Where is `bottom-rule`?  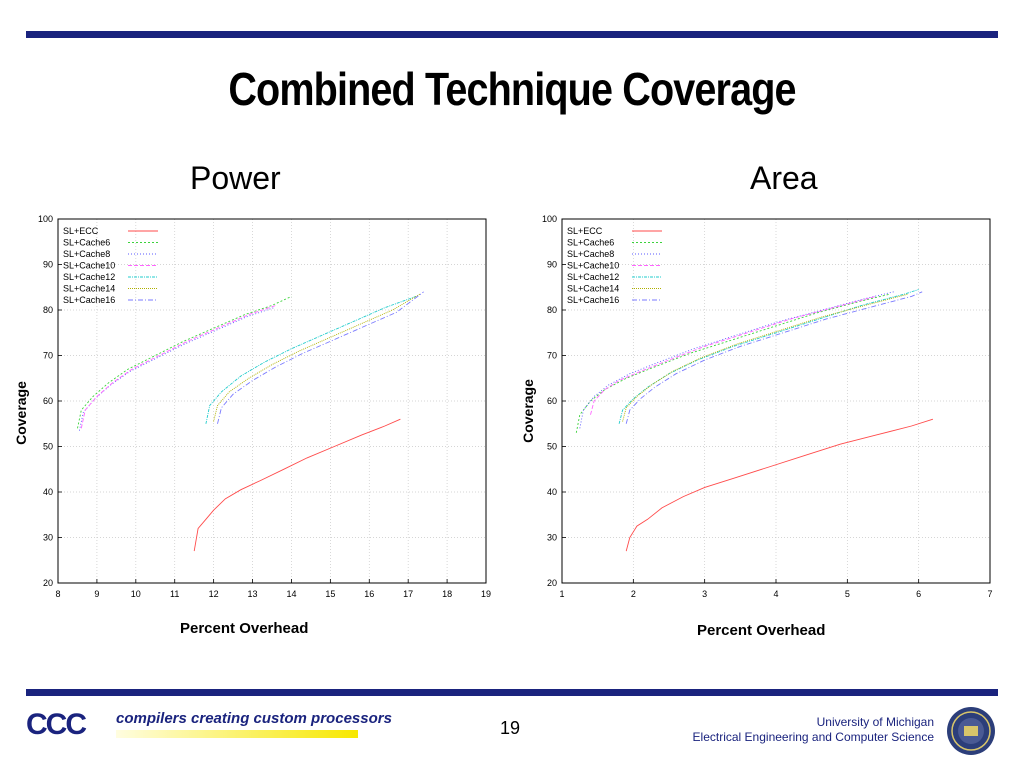 bottom-rule is located at coordinates (512, 692).